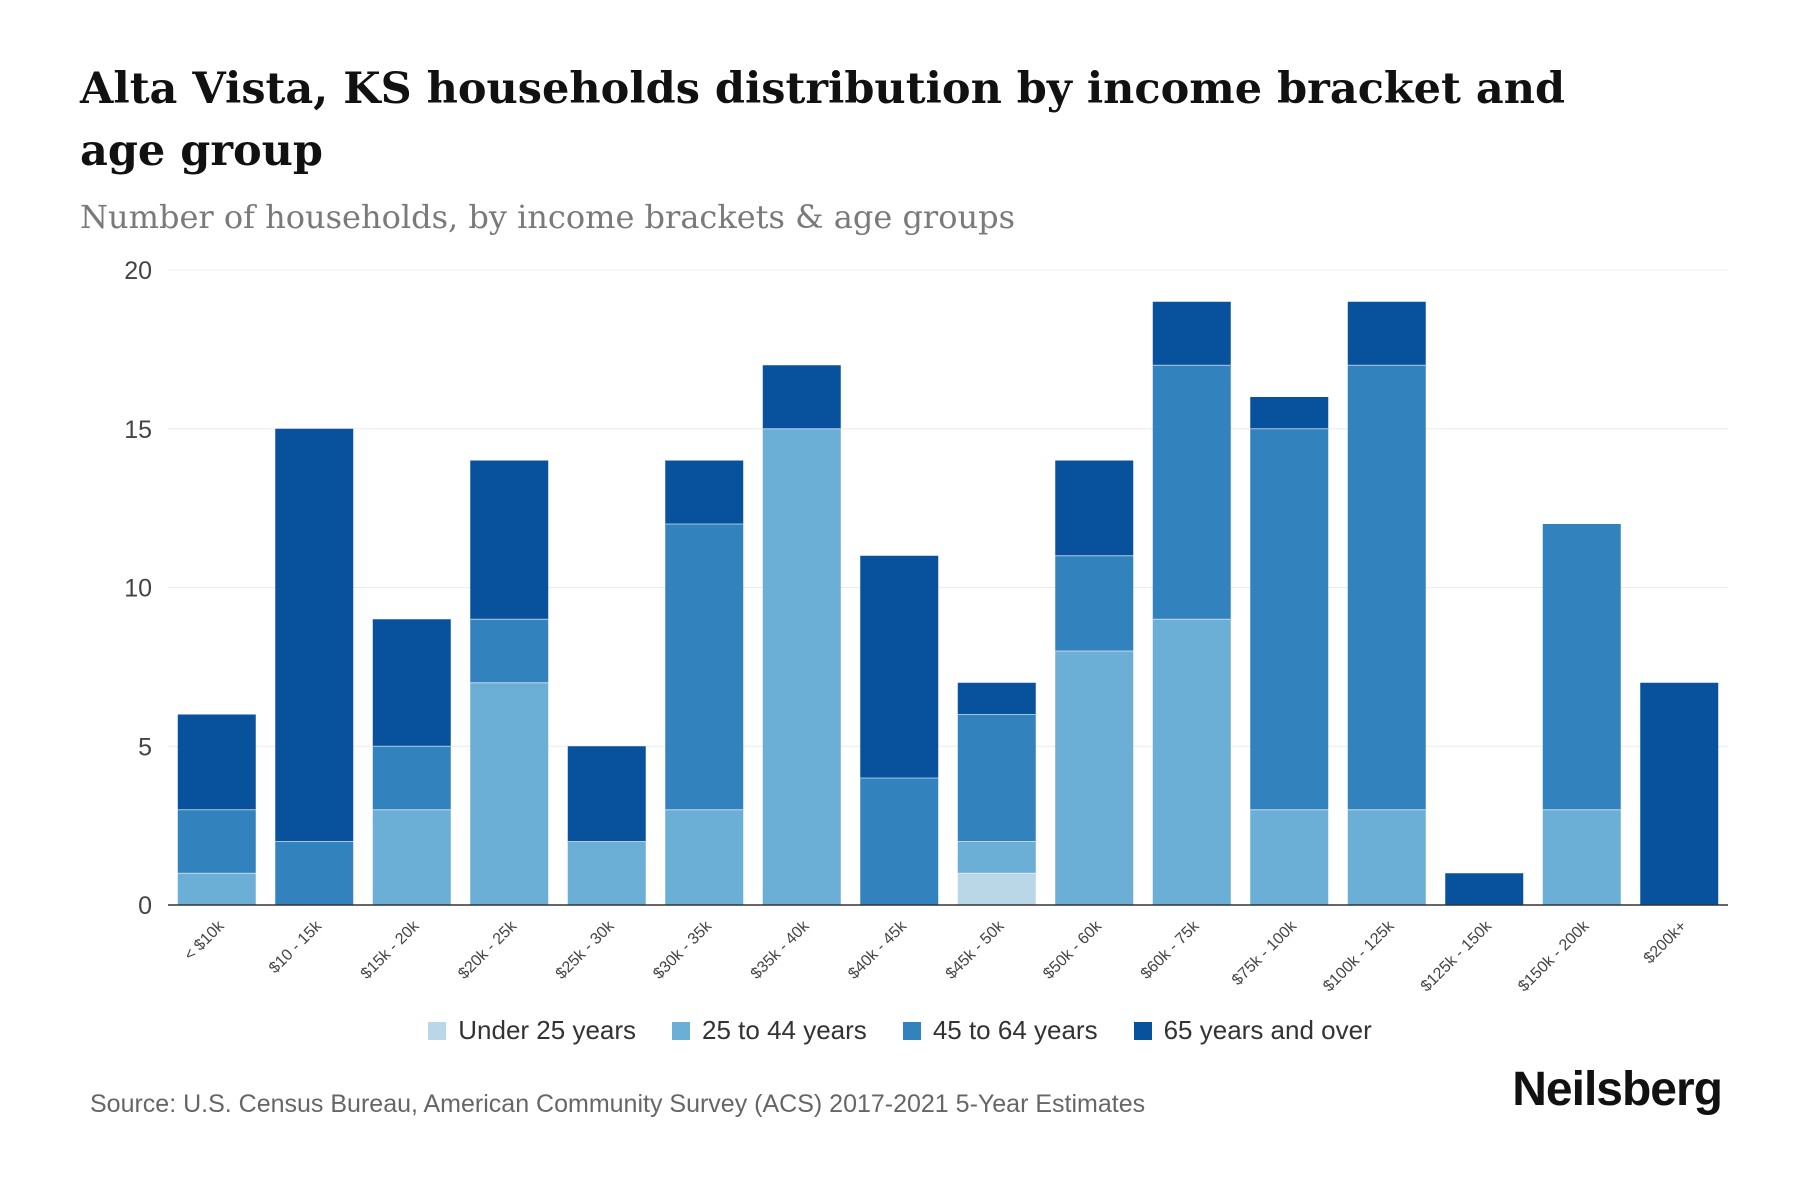 This screenshot has height=1200, width=1800. I want to click on legend-label: 45 to 64 years, so click(1015, 1030).